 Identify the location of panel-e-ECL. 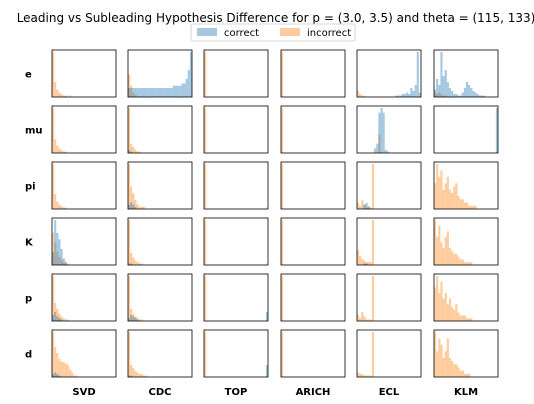
(389, 73).